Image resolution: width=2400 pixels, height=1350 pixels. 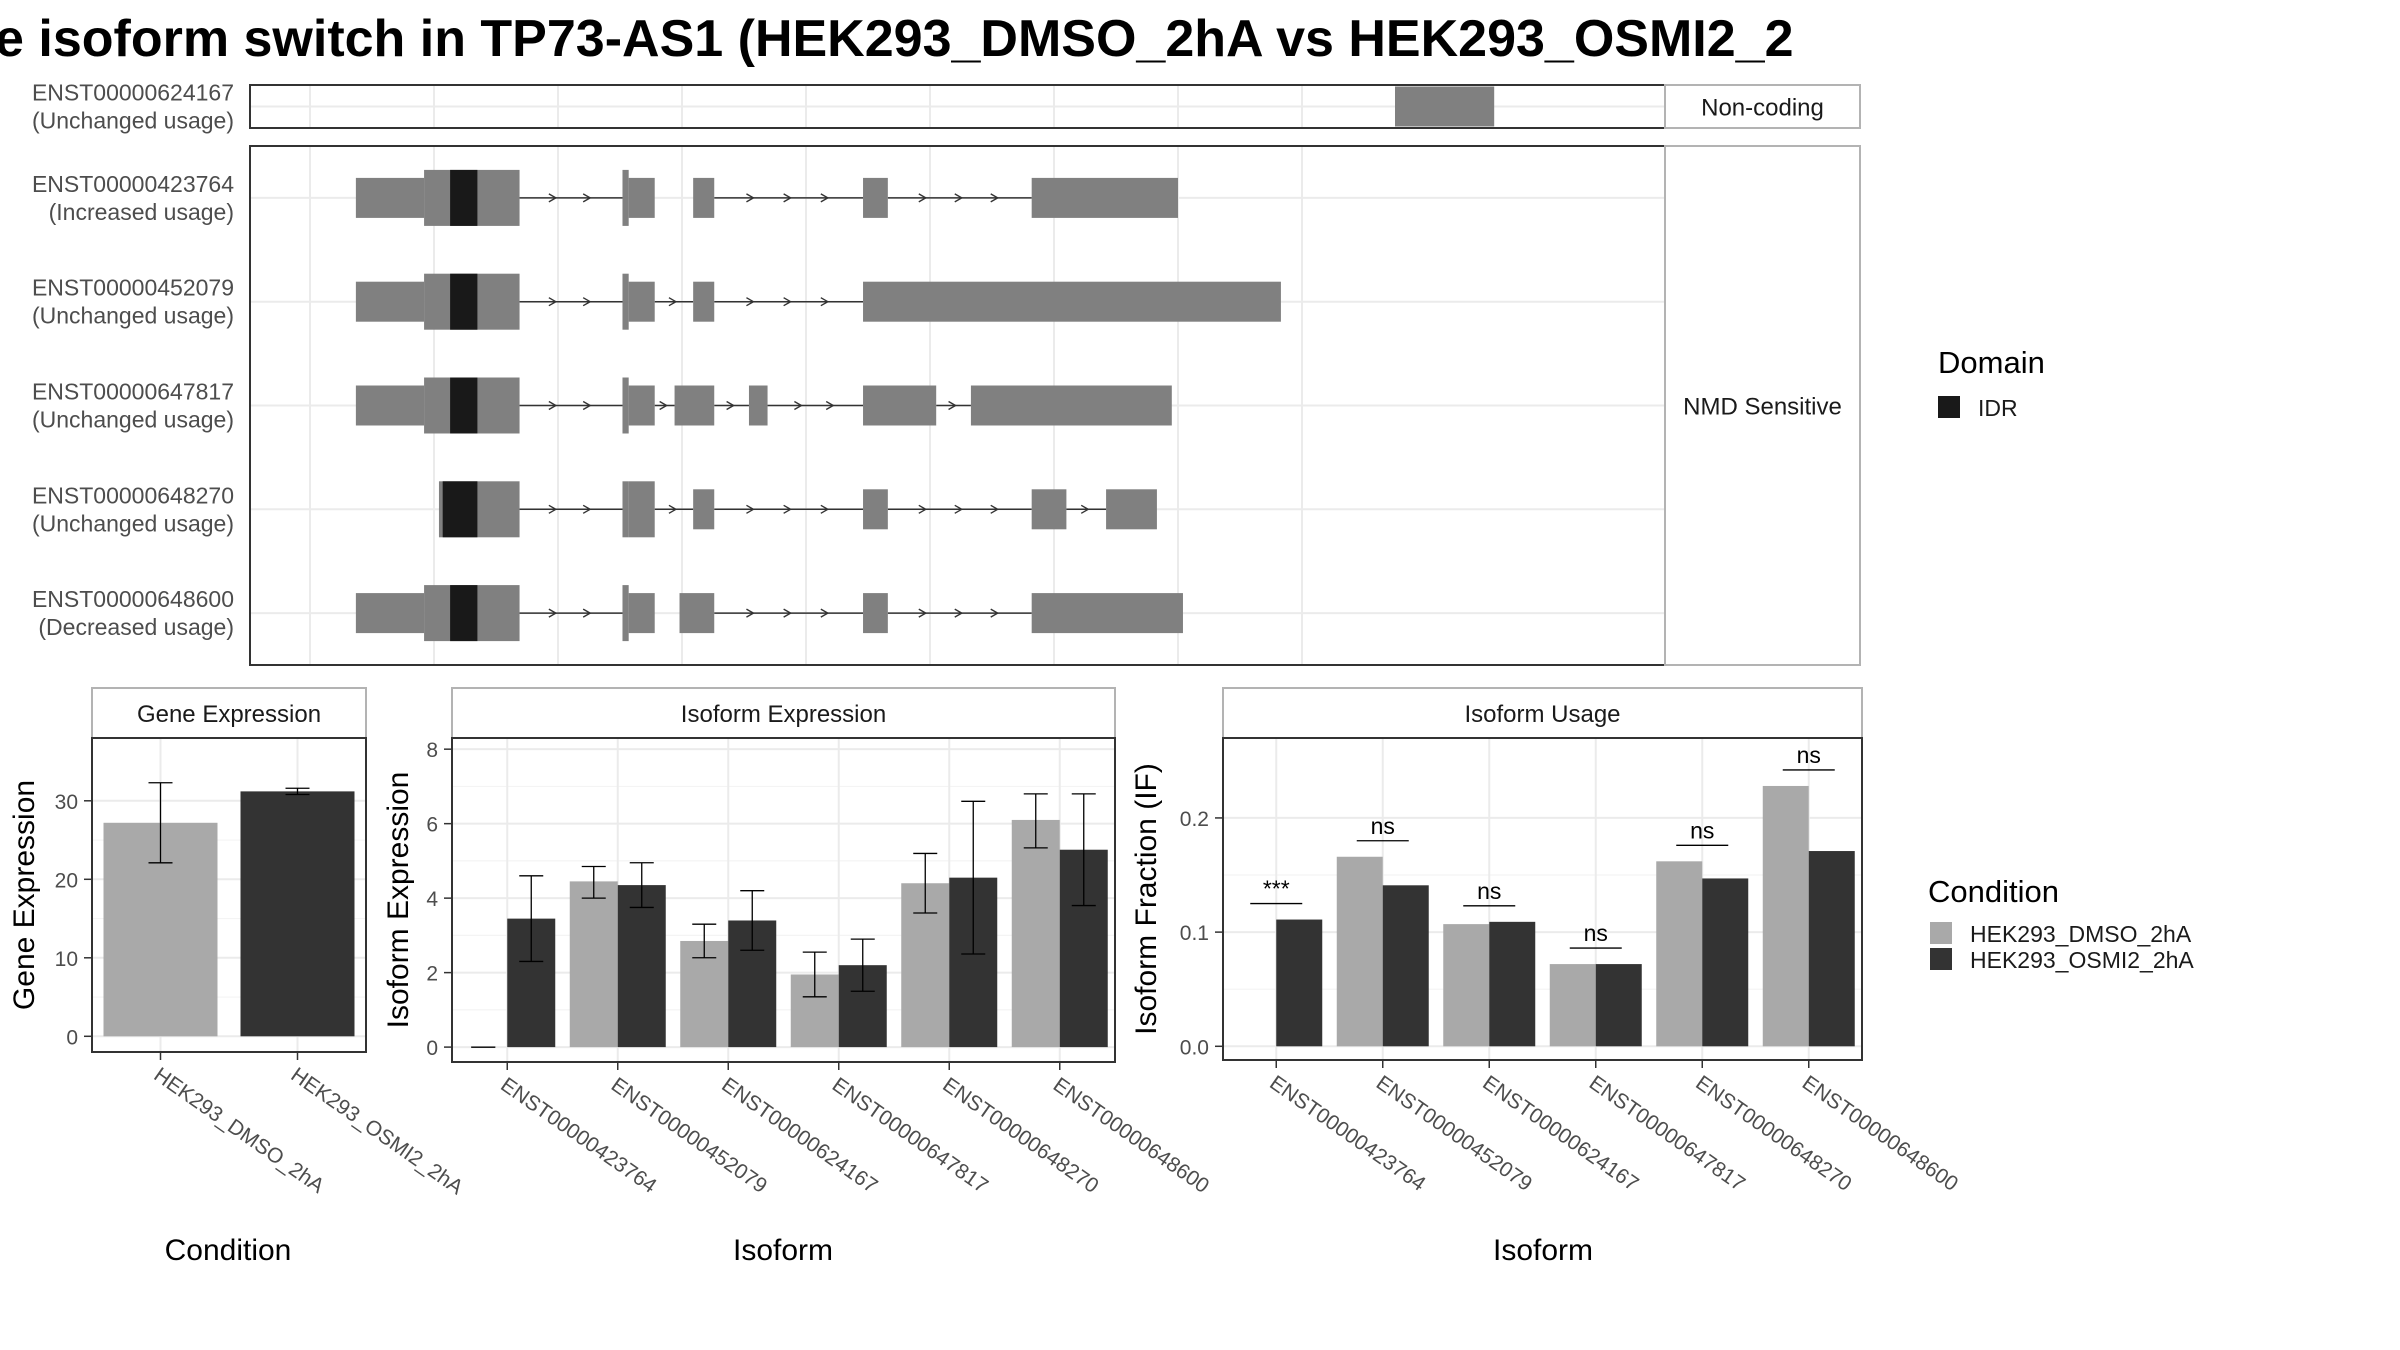 I want to click on y-tick-label: 0.1, so click(x=1194, y=933).